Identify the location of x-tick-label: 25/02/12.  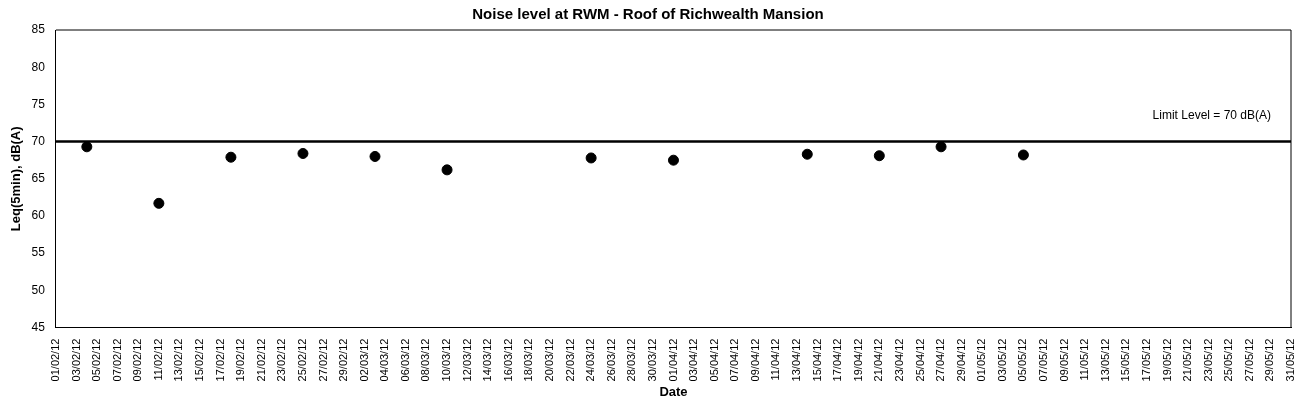
(301, 360).